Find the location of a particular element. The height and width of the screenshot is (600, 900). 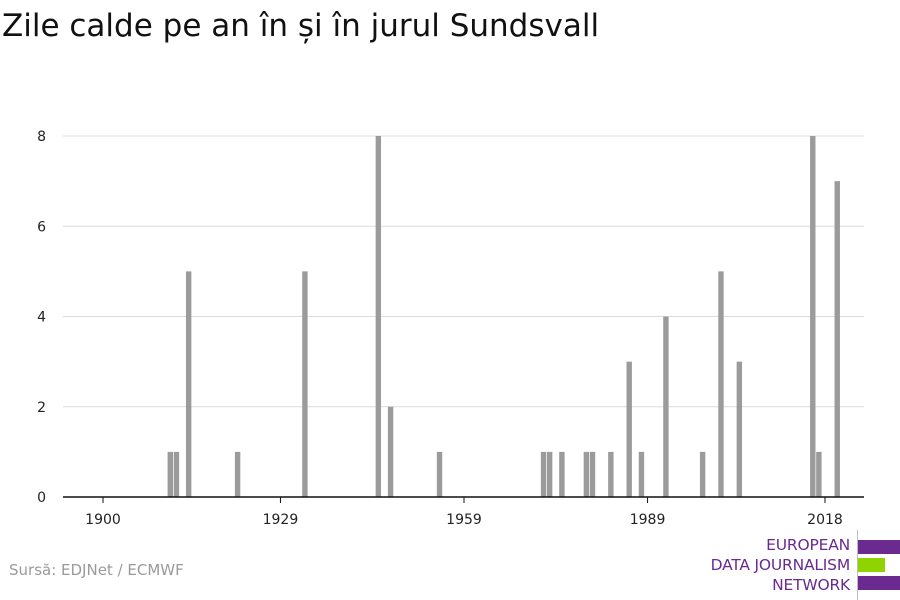

source-note: Sursă: EDJNet / ECMWF is located at coordinates (96, 570).